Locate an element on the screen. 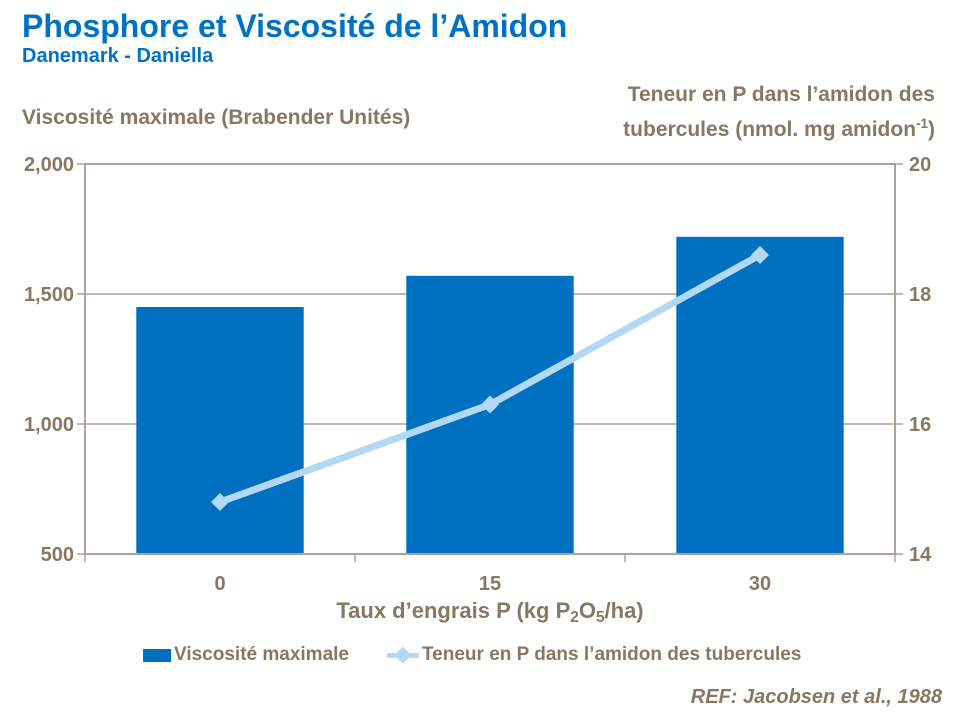 The width and height of the screenshot is (960, 720). legend-label-viscosity: Viscosité maximale is located at coordinates (261, 654).